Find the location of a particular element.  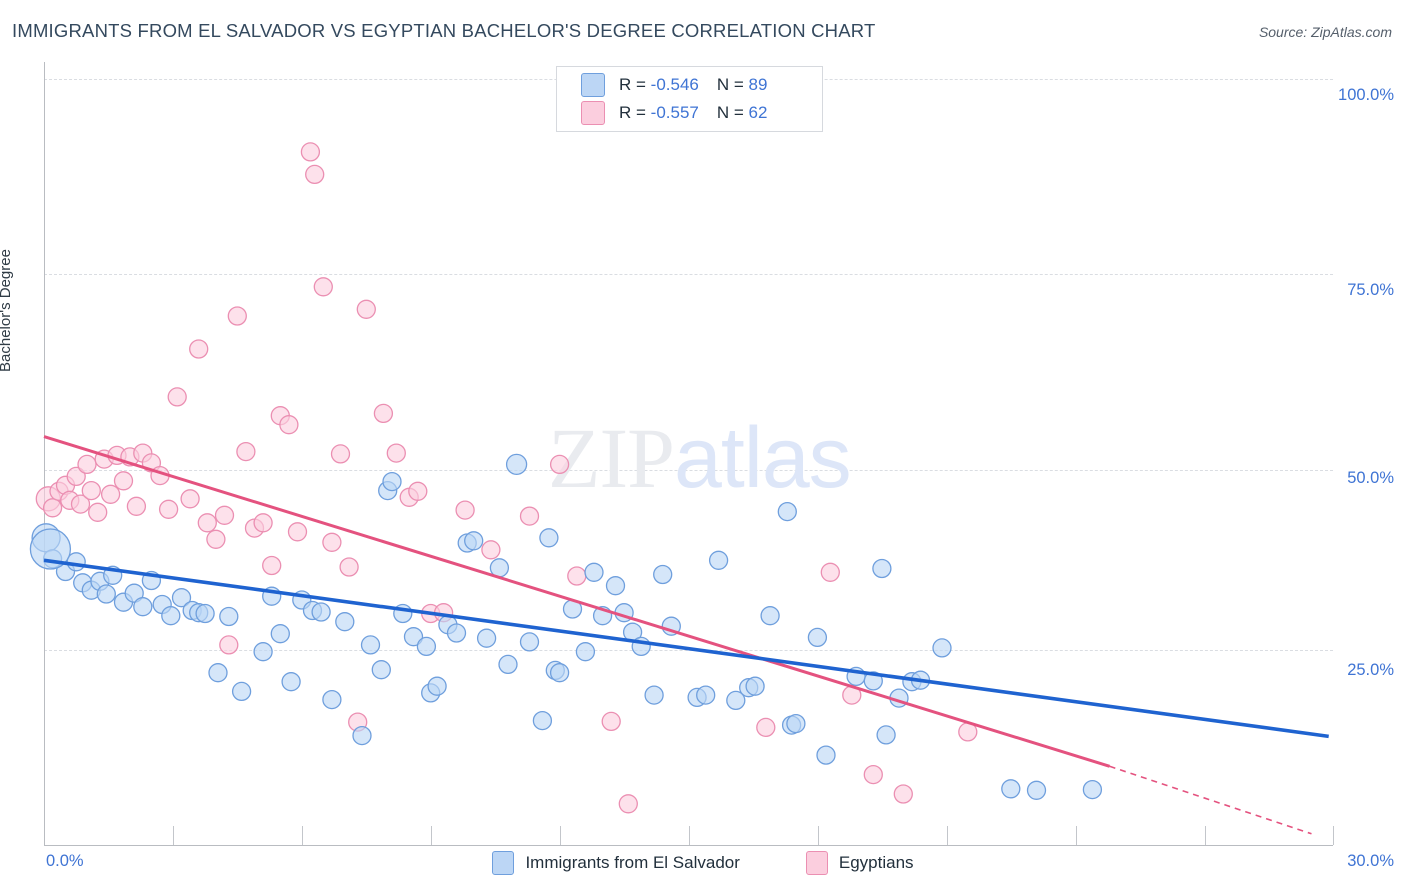

legend-item-el-salvador: Immigrants from El Salvador is located at coordinates (616, 863).